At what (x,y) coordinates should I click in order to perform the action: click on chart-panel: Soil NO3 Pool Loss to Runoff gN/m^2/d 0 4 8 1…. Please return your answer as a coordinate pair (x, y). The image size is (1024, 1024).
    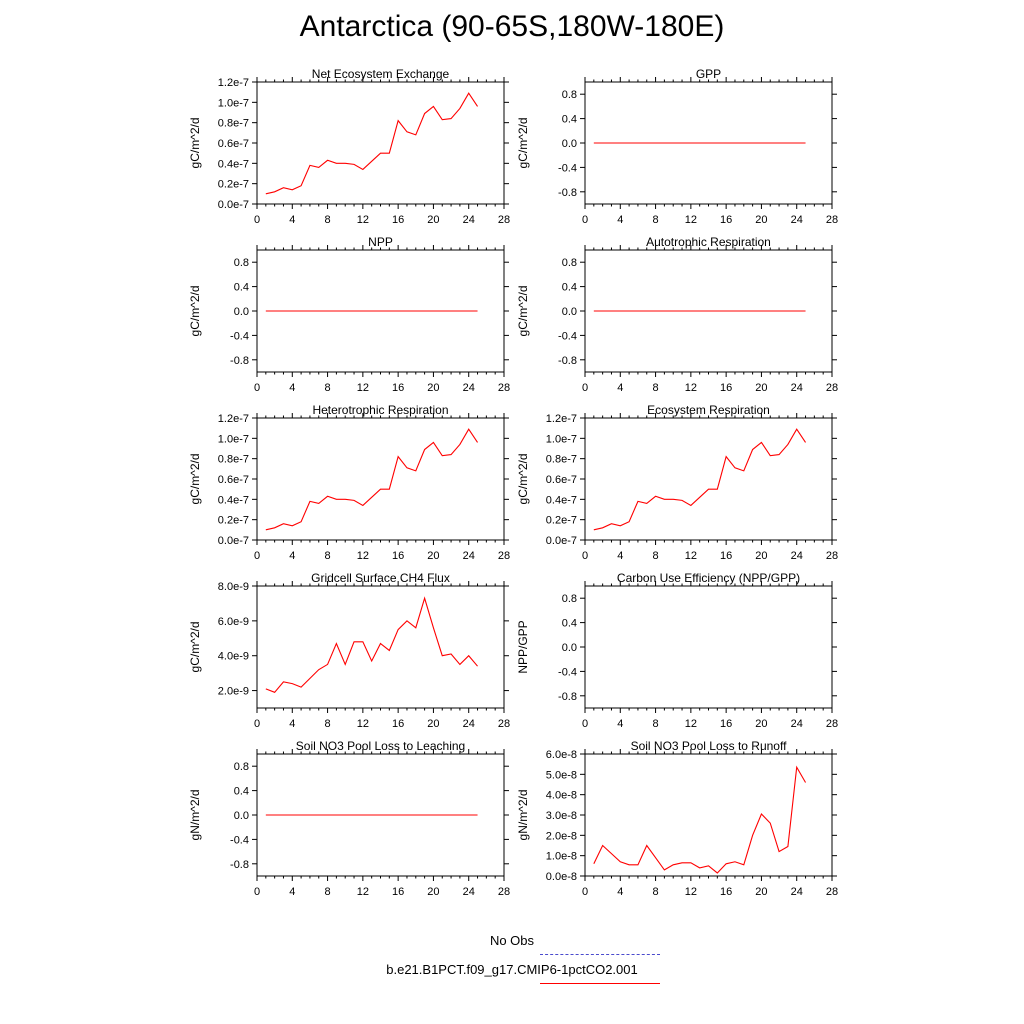
    Looking at the image, I should click on (677, 818).